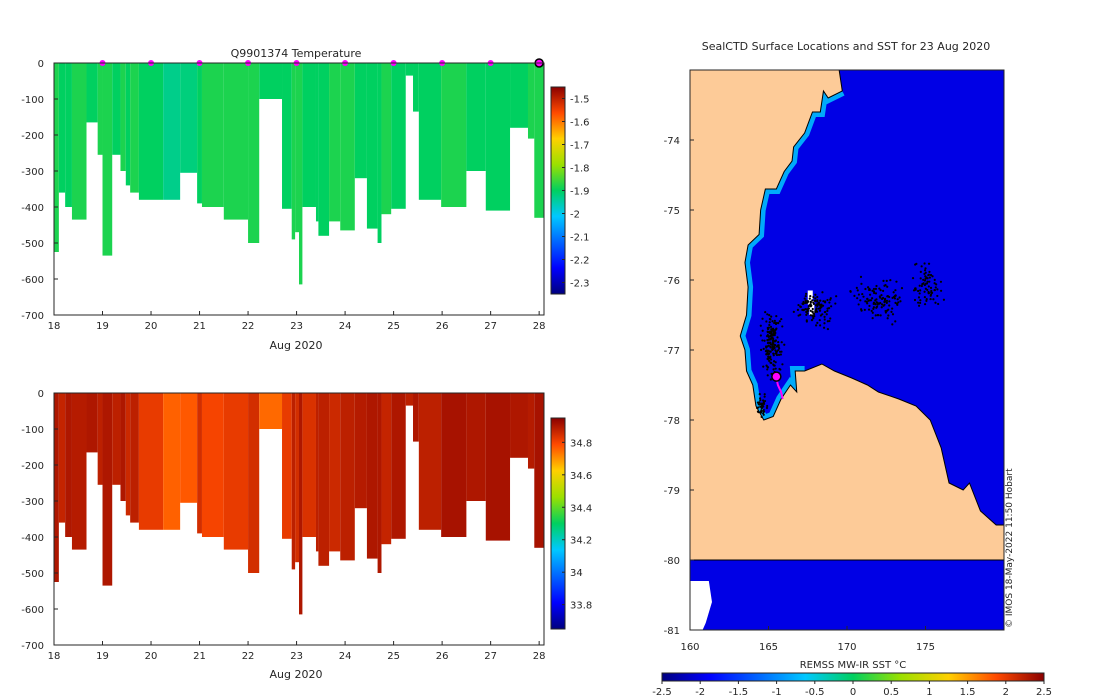  What do you see at coordinates (32, 646) in the screenshot?
I see `salinity-y-tick-label: -700` at bounding box center [32, 646].